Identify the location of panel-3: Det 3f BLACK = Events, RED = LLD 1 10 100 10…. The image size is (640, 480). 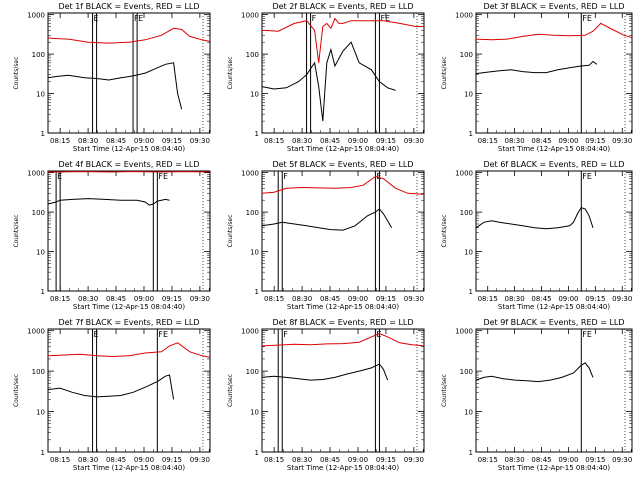
(537, 77).